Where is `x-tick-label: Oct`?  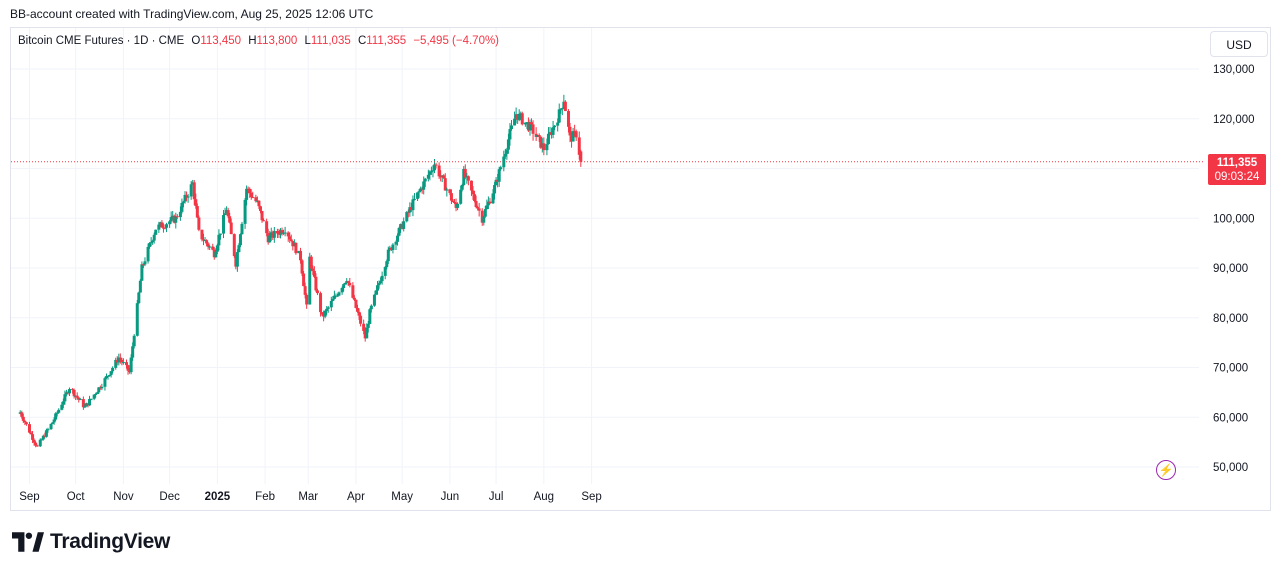
x-tick-label: Oct is located at coordinates (76, 497).